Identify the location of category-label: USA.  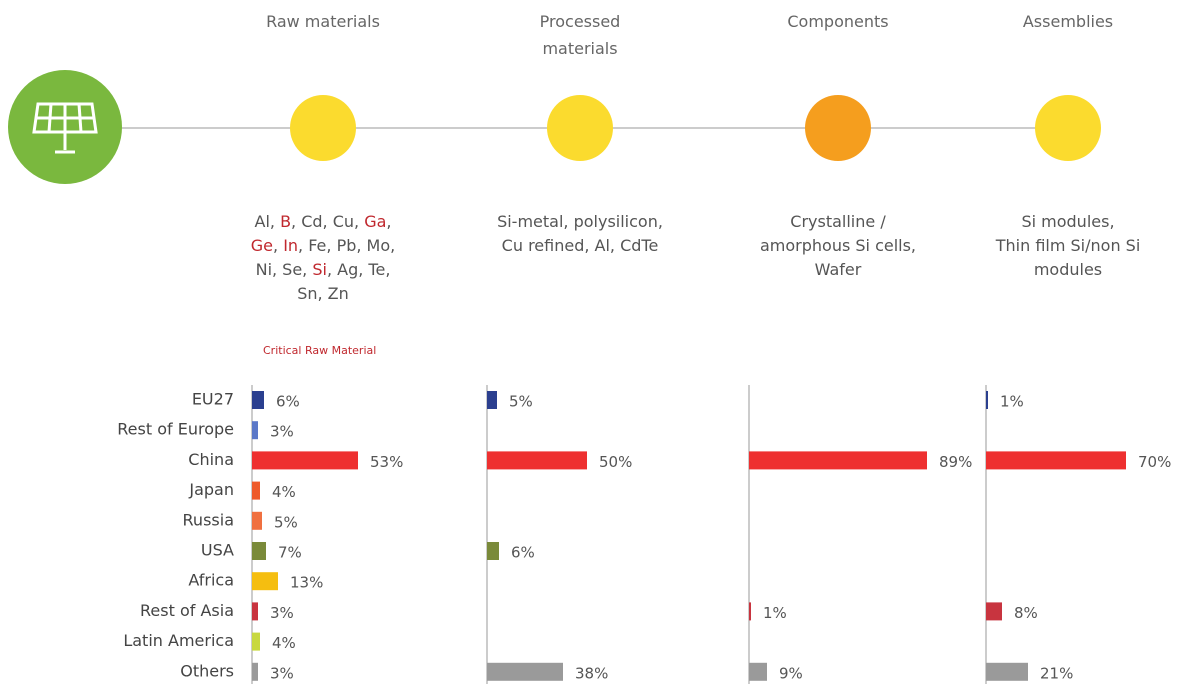
(217, 550).